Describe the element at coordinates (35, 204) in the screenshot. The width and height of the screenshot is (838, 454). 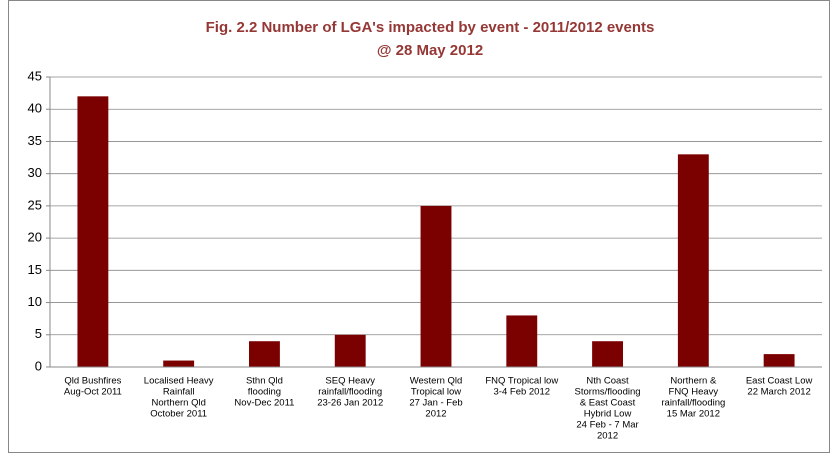
I see `y-tick-label: 25` at that location.